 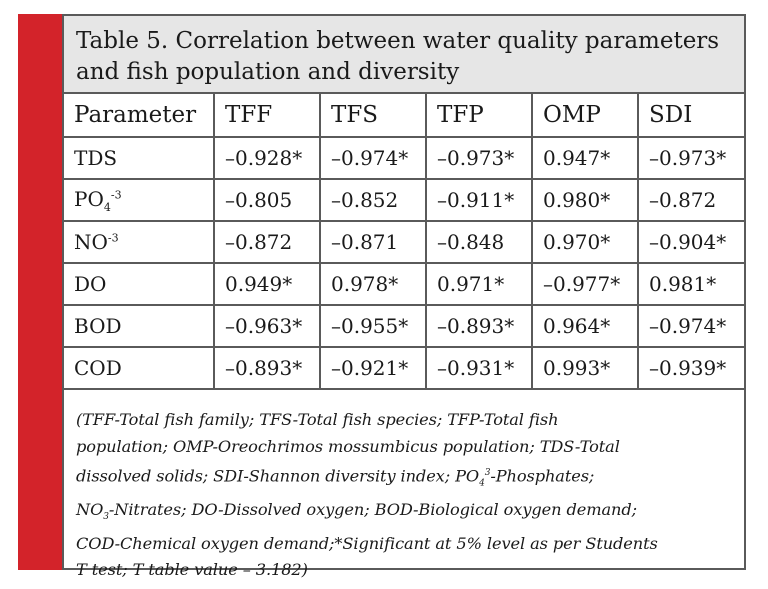 I want to click on footnote-text: -Phosphates;, so click(x=542, y=476).